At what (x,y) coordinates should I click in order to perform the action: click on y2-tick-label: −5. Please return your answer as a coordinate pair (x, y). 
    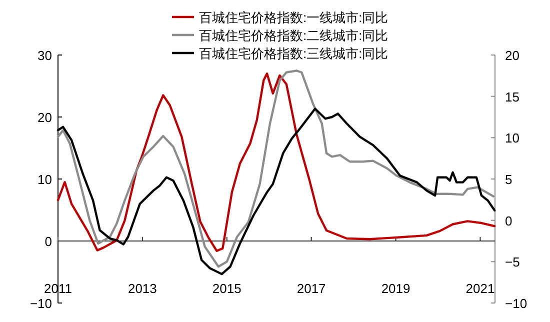
    Looking at the image, I should click on (512, 262).